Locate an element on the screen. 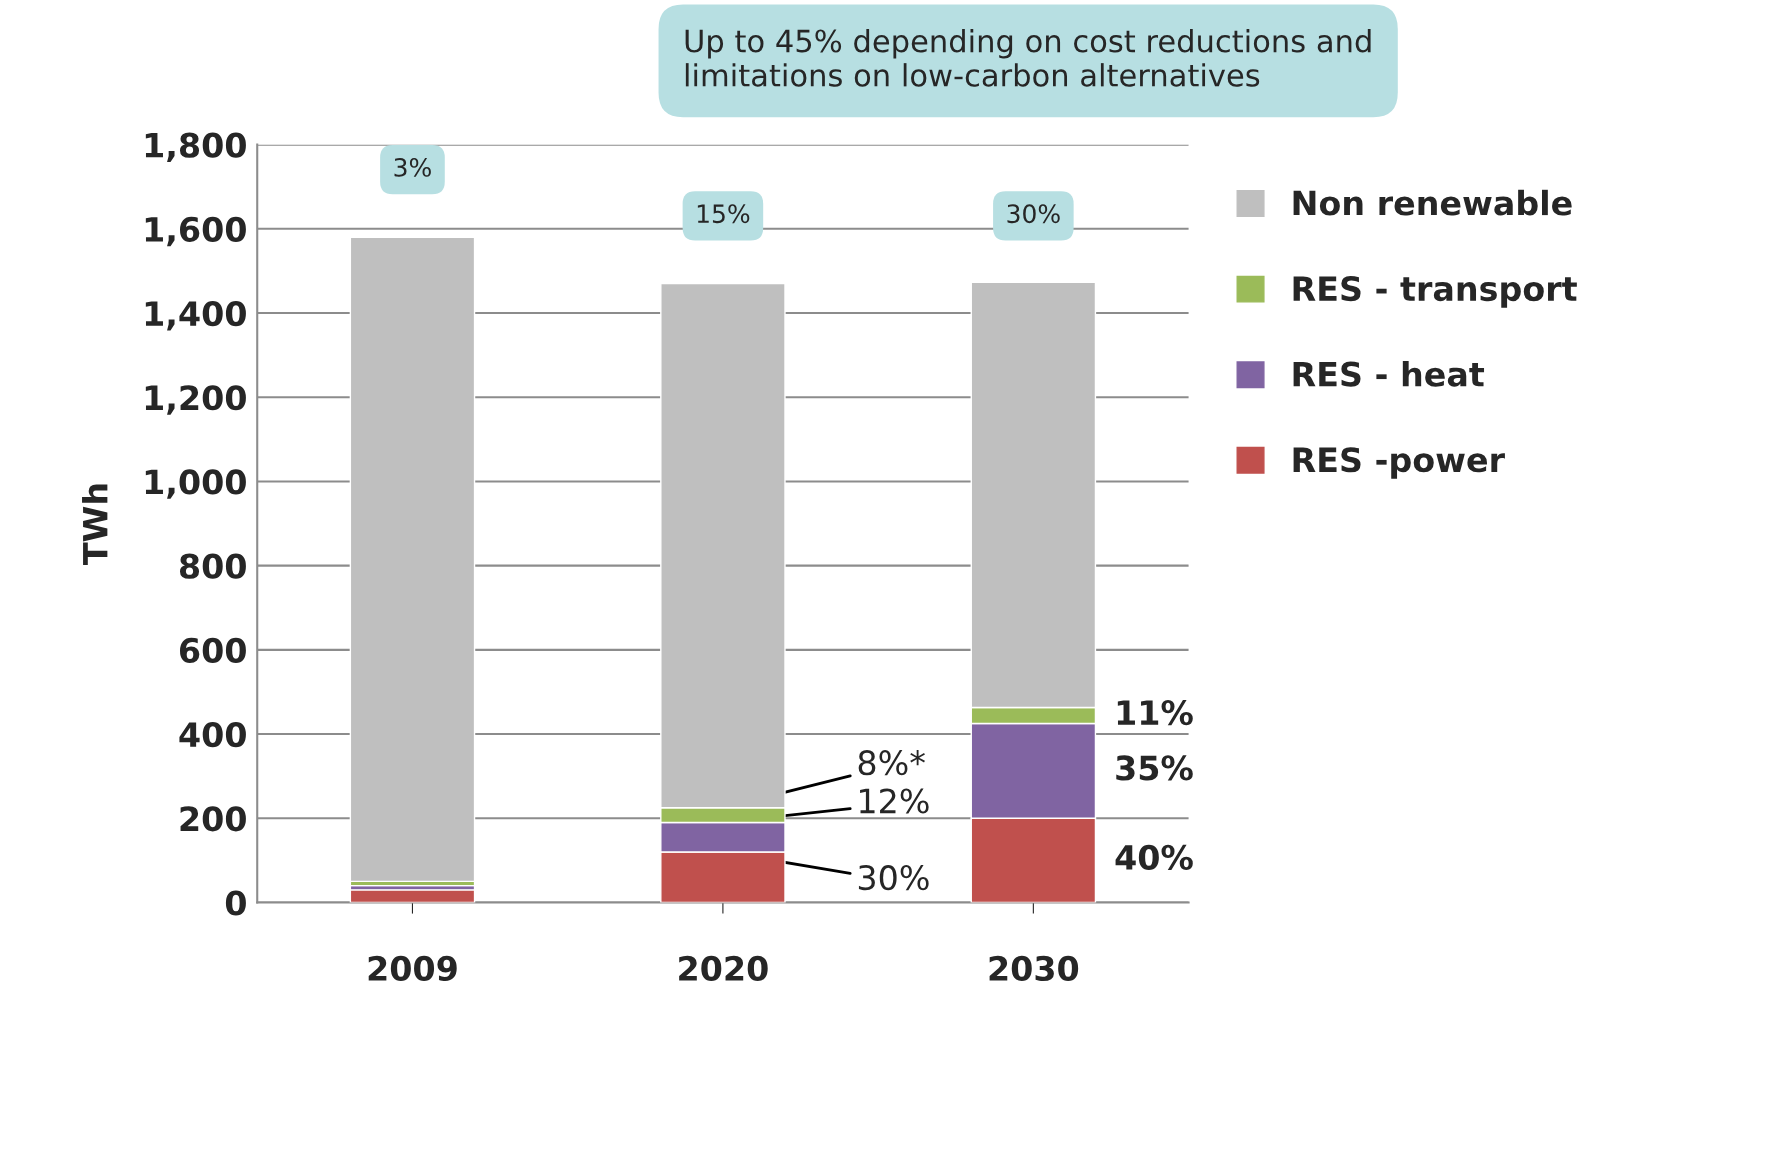  annotation: 15% is located at coordinates (723, 214).